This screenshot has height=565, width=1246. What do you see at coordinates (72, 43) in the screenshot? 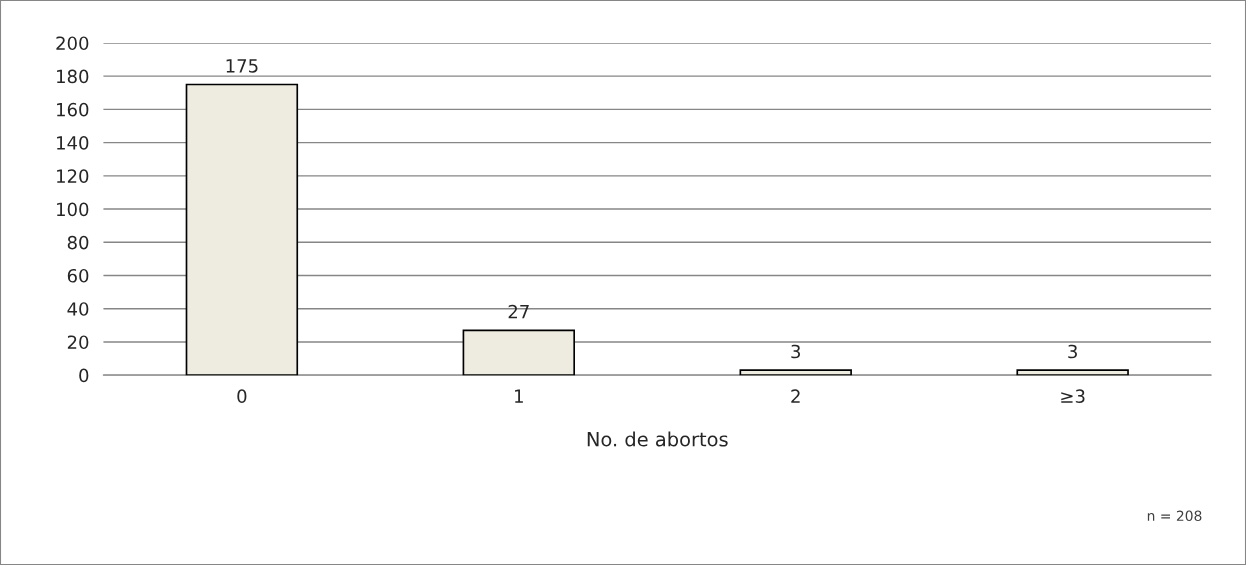
I see `y-tick-label: 200` at bounding box center [72, 43].